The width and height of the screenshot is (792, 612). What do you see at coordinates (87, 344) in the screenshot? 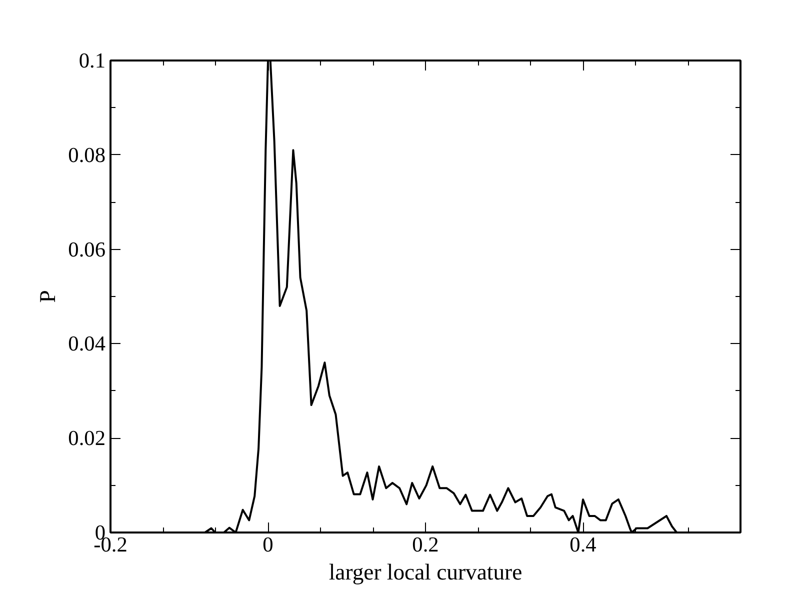
I see `y-tick-label: 0.04` at bounding box center [87, 344].